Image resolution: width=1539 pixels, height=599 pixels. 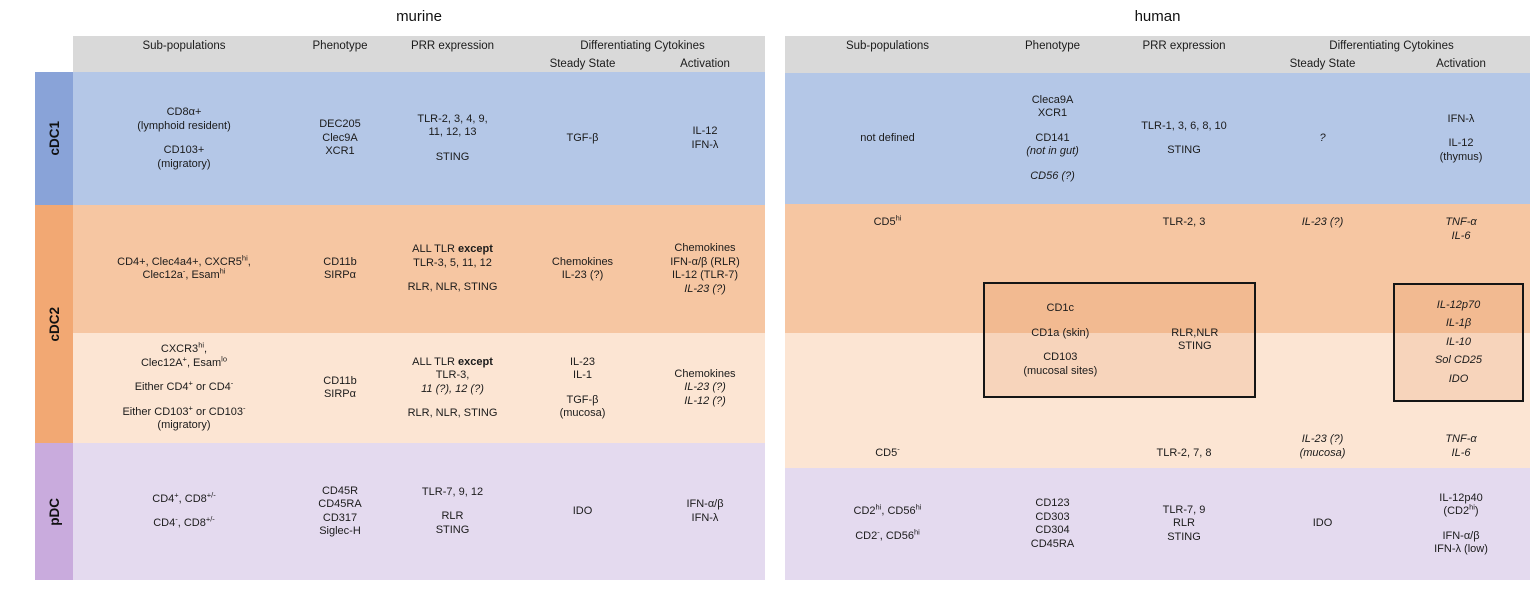 I want to click on cell-line: CD103, so click(x=1060, y=357).